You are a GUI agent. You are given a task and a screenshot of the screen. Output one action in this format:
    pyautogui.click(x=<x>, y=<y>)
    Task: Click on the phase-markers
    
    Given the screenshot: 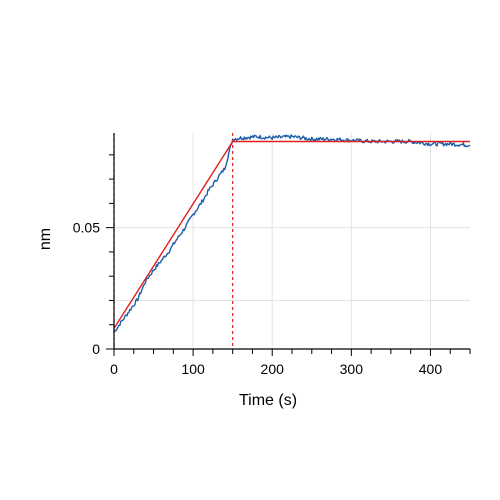 What is the action you would take?
    pyautogui.click(x=173, y=241)
    